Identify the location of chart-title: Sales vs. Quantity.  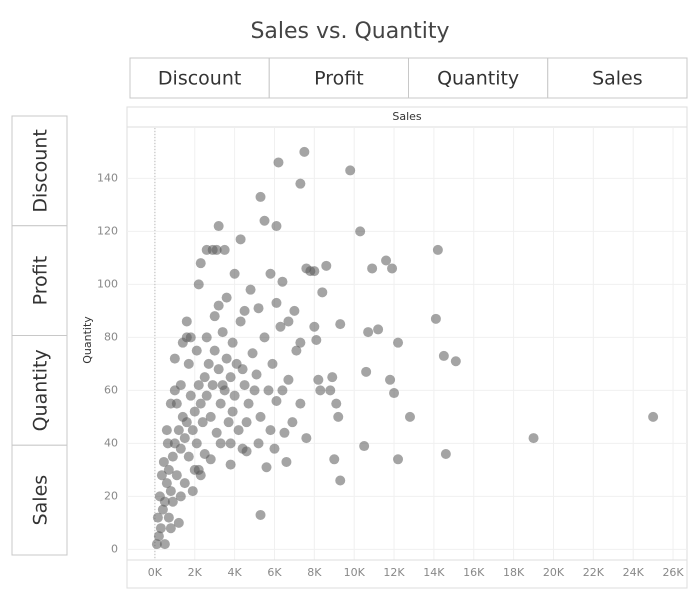
(349, 31).